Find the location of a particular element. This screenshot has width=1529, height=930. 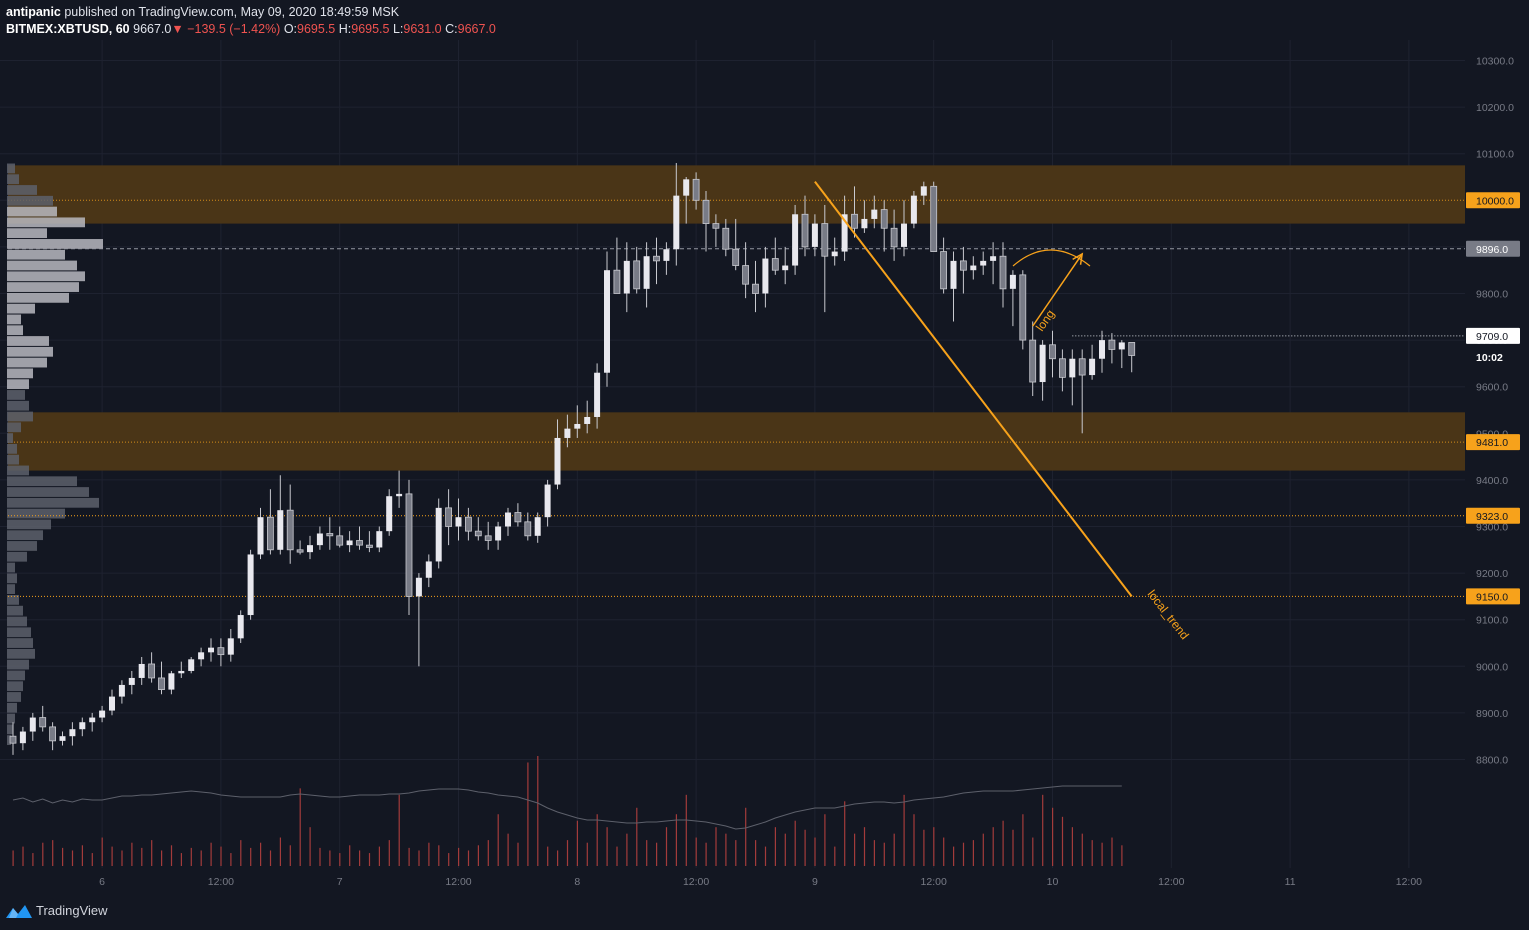

y-tick-label: 9000.0 is located at coordinates (1492, 667).